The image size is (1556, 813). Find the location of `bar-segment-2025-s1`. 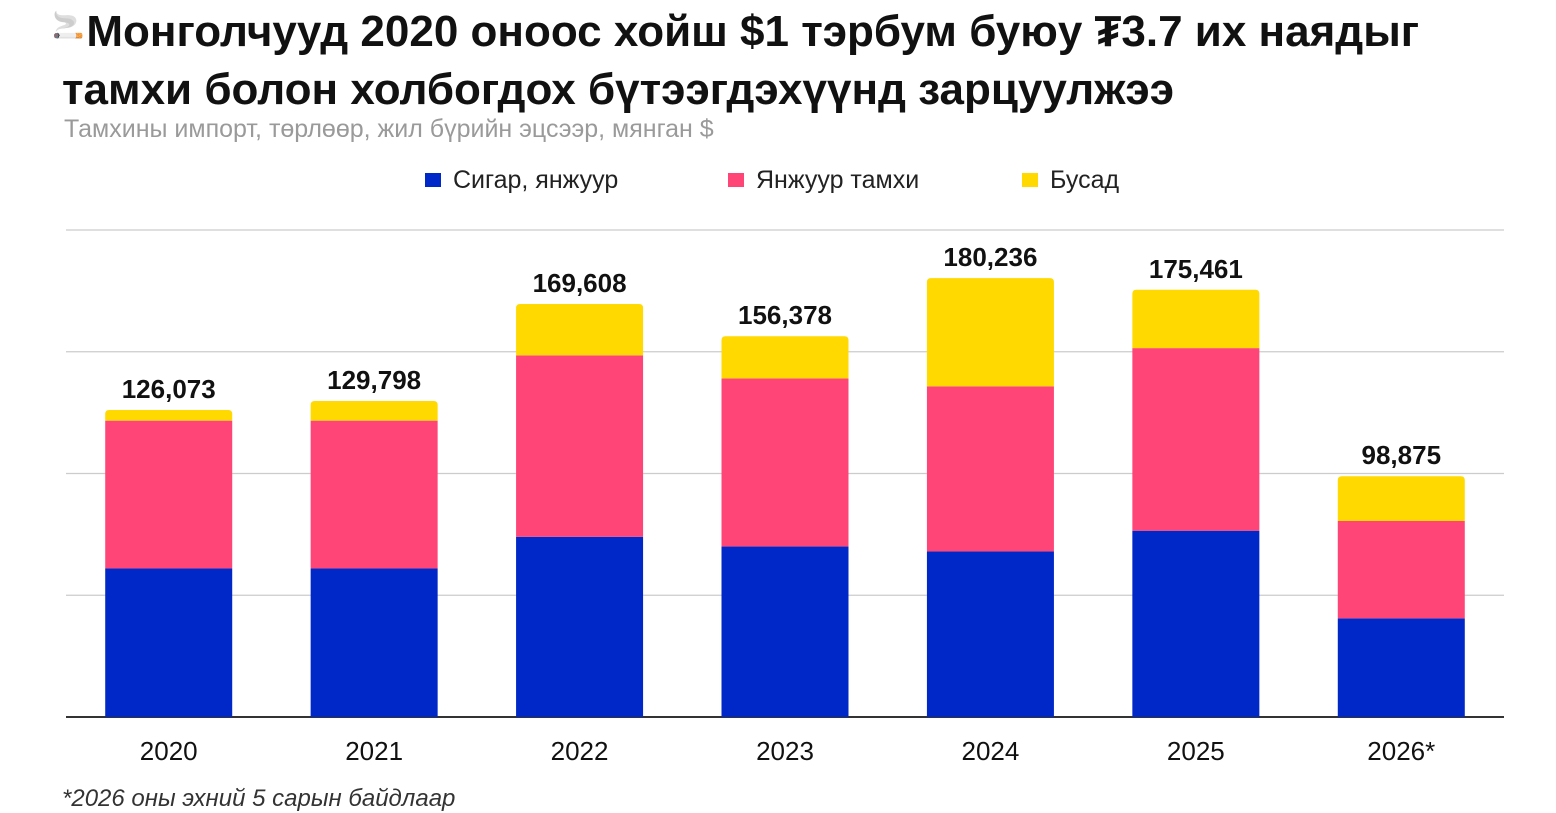

bar-segment-2025-s1 is located at coordinates (1196, 439).